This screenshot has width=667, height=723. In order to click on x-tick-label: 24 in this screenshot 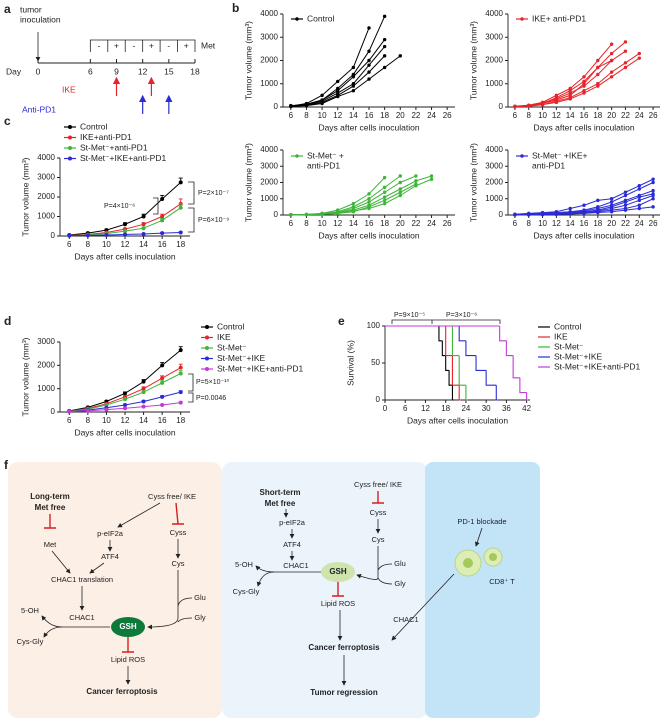, I will do `click(465, 408)`.